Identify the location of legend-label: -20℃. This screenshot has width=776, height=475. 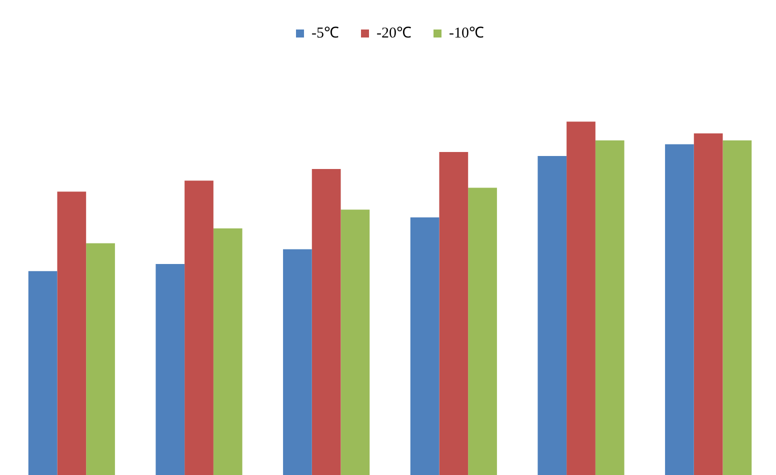
(394, 33).